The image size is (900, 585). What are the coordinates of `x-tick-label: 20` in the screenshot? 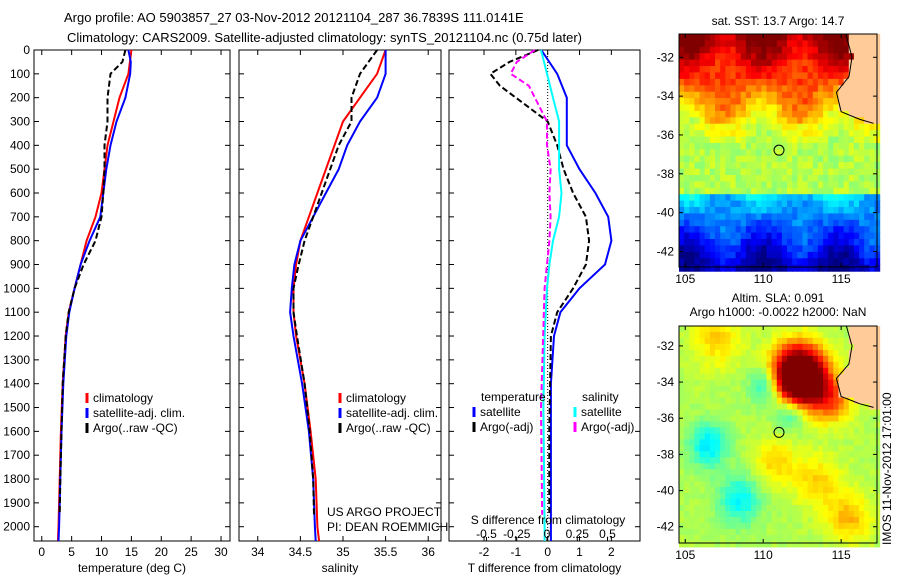 It's located at (162, 552).